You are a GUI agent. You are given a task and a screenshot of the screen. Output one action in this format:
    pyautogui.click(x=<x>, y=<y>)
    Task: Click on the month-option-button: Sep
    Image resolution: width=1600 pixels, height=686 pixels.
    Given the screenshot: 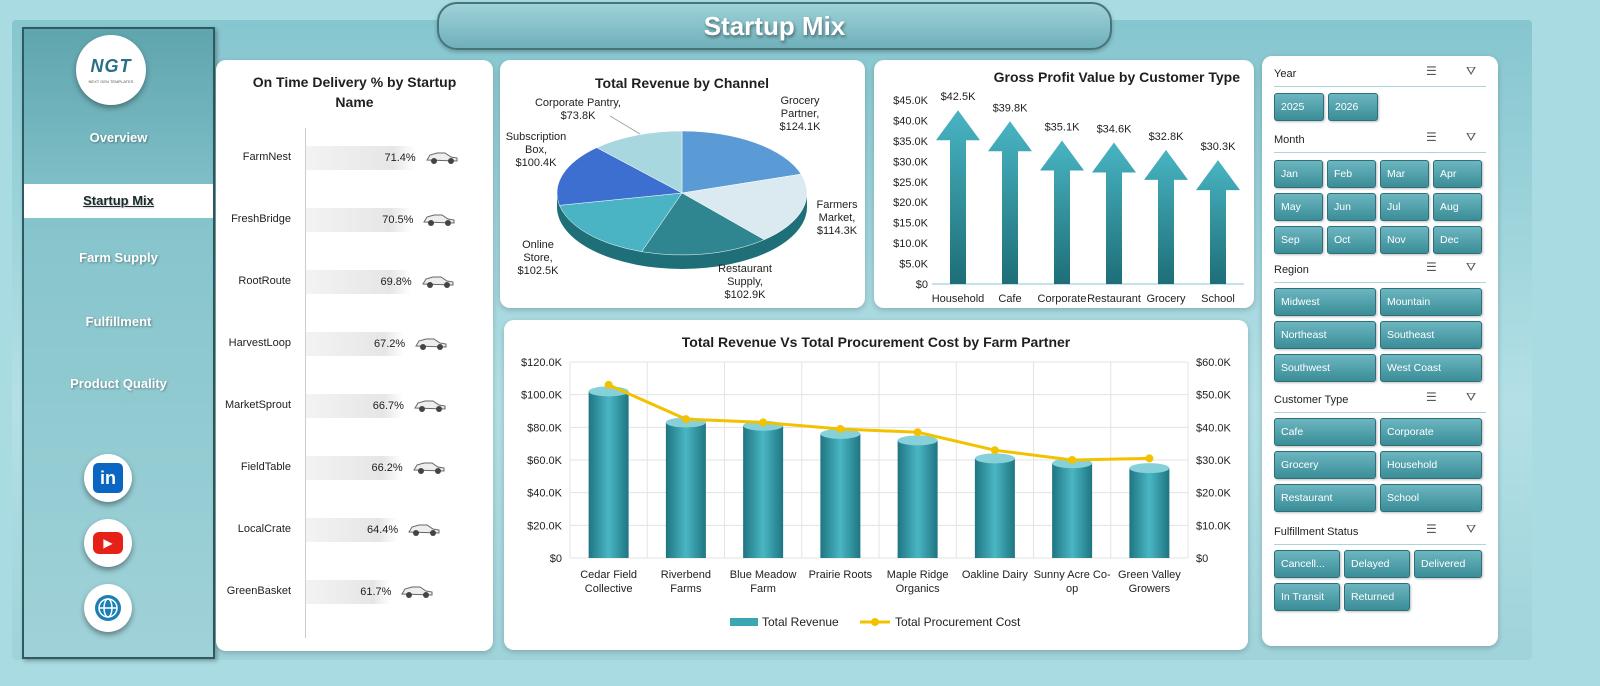 What is the action you would take?
    pyautogui.click(x=1298, y=240)
    